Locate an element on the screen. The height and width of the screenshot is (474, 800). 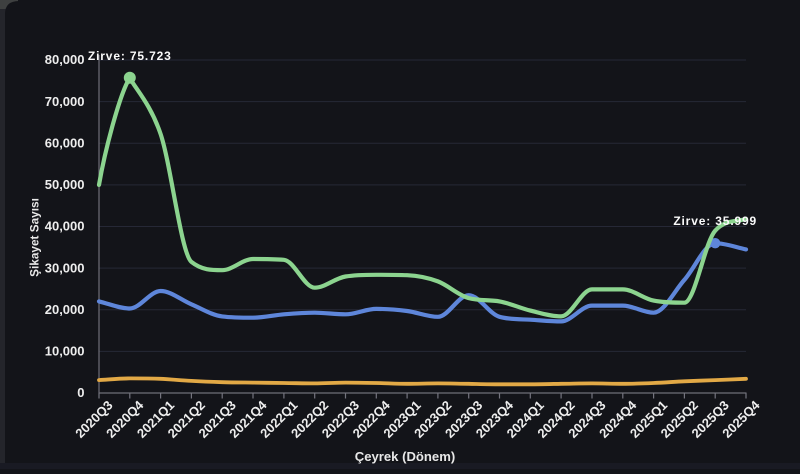
svg-text: 10,000 is located at coordinates (65, 351).